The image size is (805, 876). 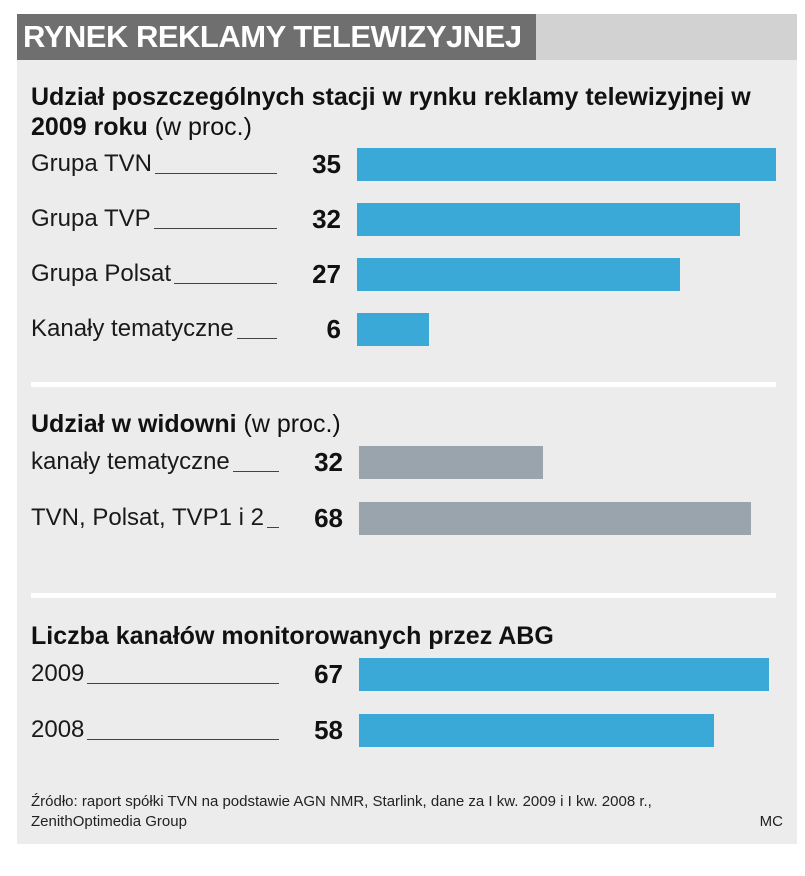 I want to click on bar-label: 2008, so click(x=58, y=729).